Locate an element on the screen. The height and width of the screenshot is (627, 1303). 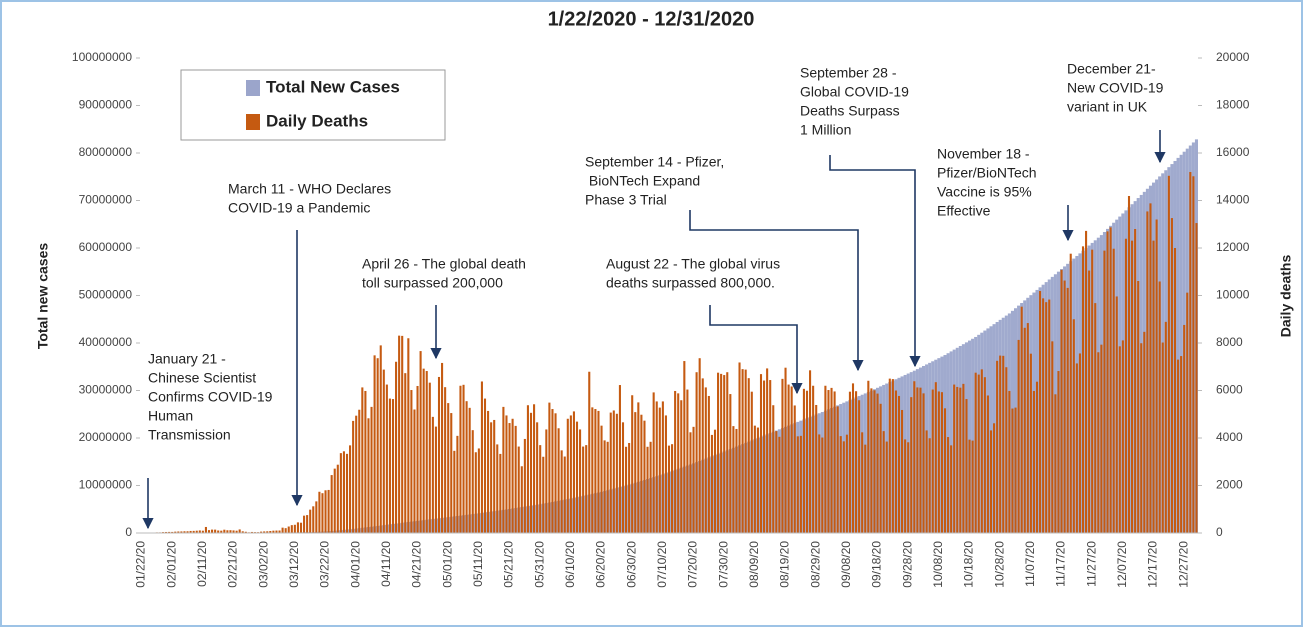
y2-tick-label: 6000 is located at coordinates (1229, 390).